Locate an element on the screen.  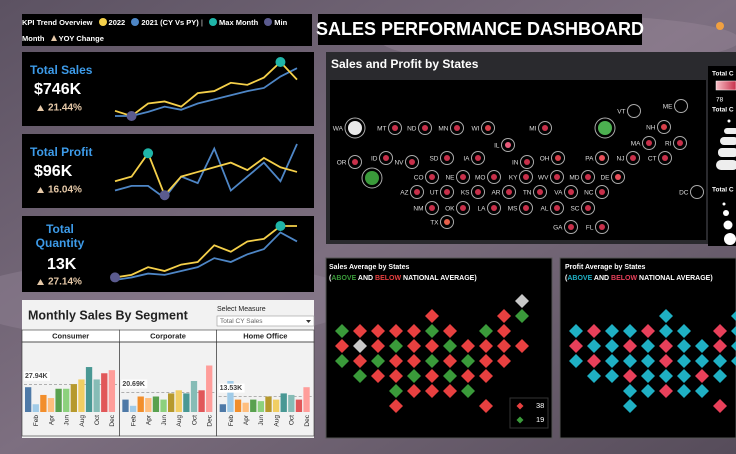
state-label: ID is located at coordinates (374, 159).